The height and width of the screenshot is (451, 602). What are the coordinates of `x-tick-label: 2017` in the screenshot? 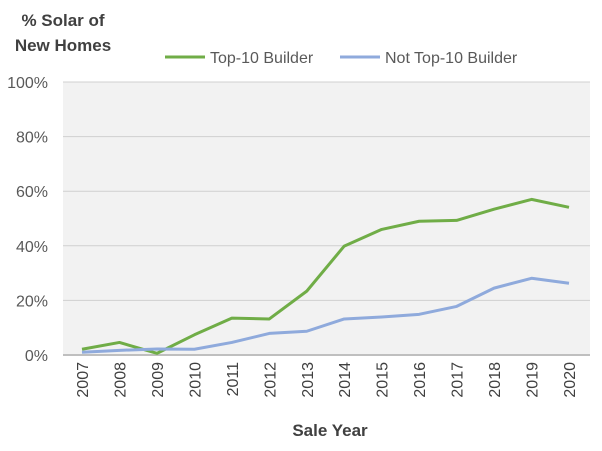 It's located at (458, 380).